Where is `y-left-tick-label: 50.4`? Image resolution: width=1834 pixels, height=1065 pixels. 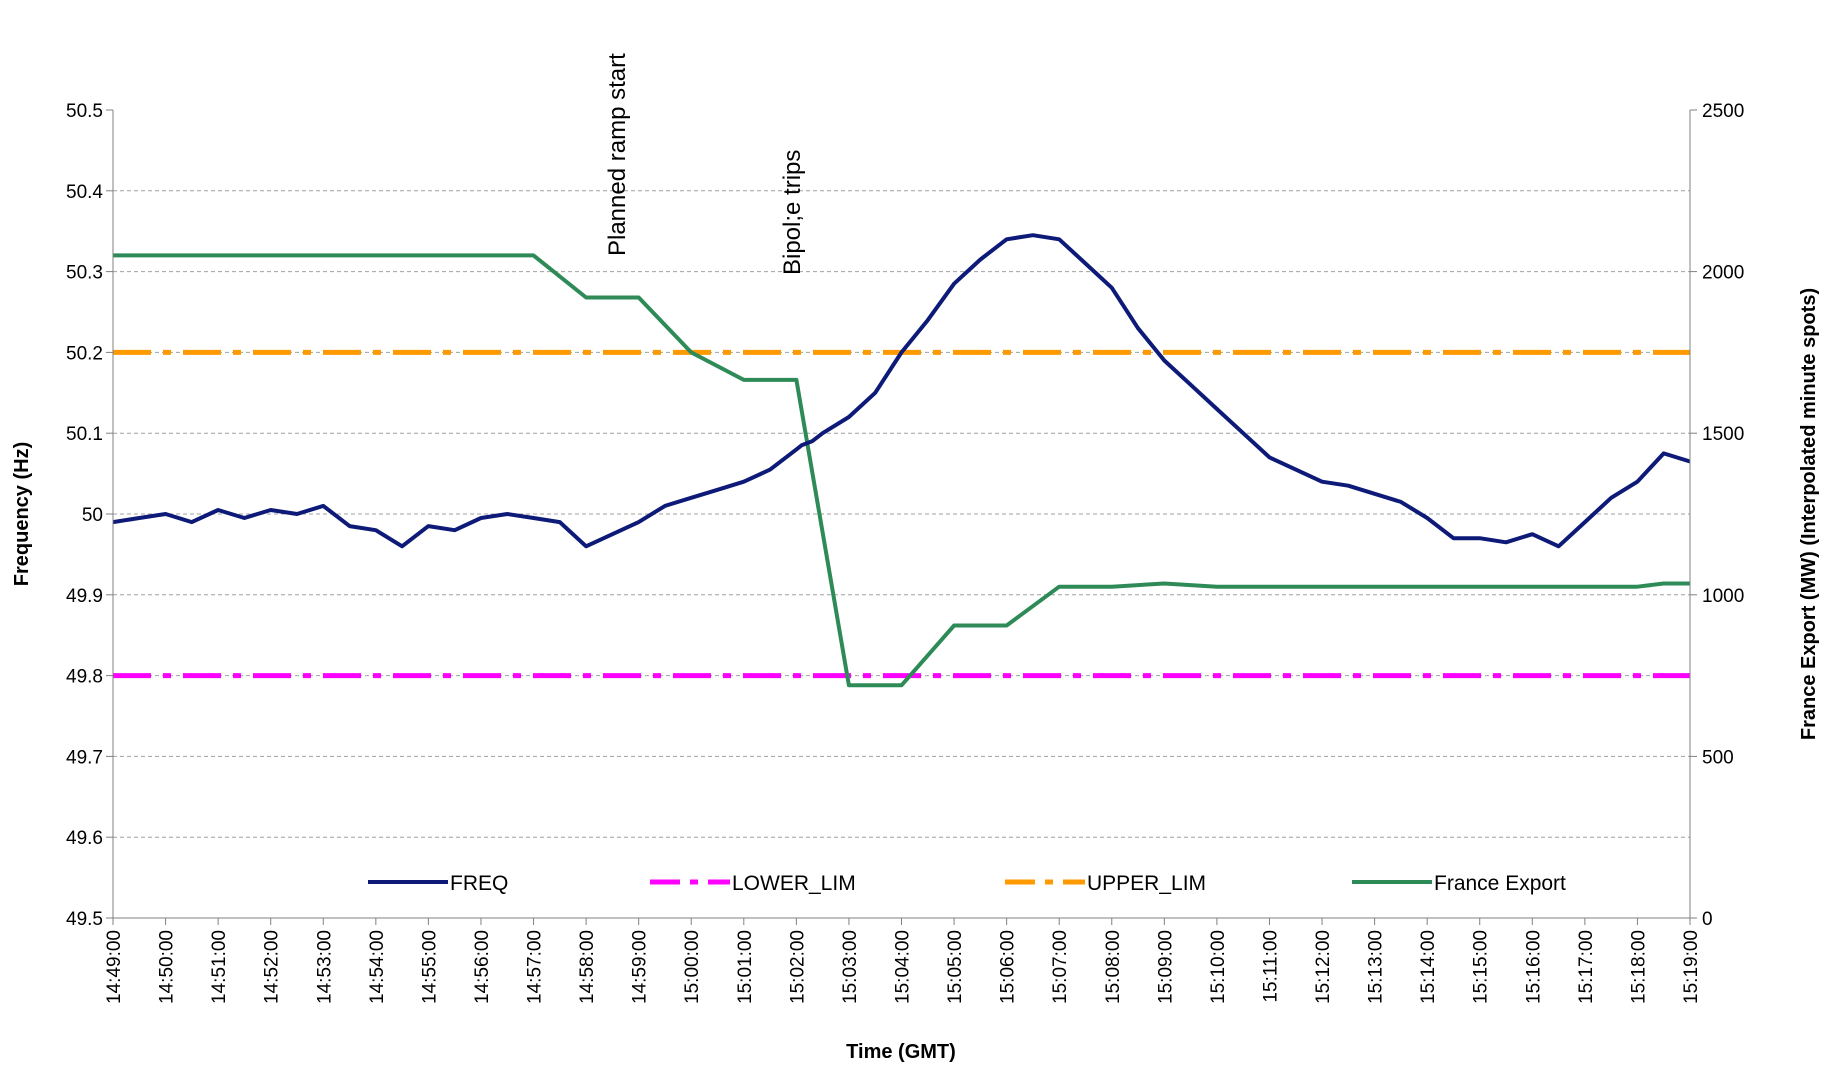 y-left-tick-label: 50.4 is located at coordinates (84, 192).